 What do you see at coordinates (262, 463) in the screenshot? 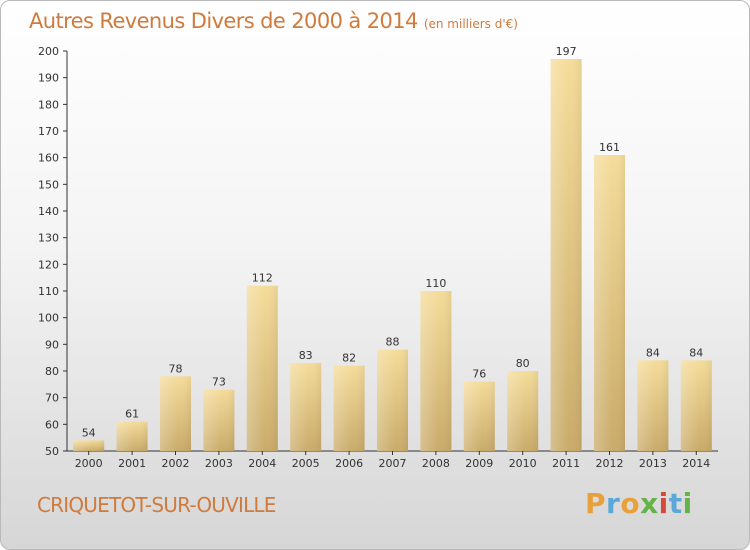
I see `x-tick-label: 2004` at bounding box center [262, 463].